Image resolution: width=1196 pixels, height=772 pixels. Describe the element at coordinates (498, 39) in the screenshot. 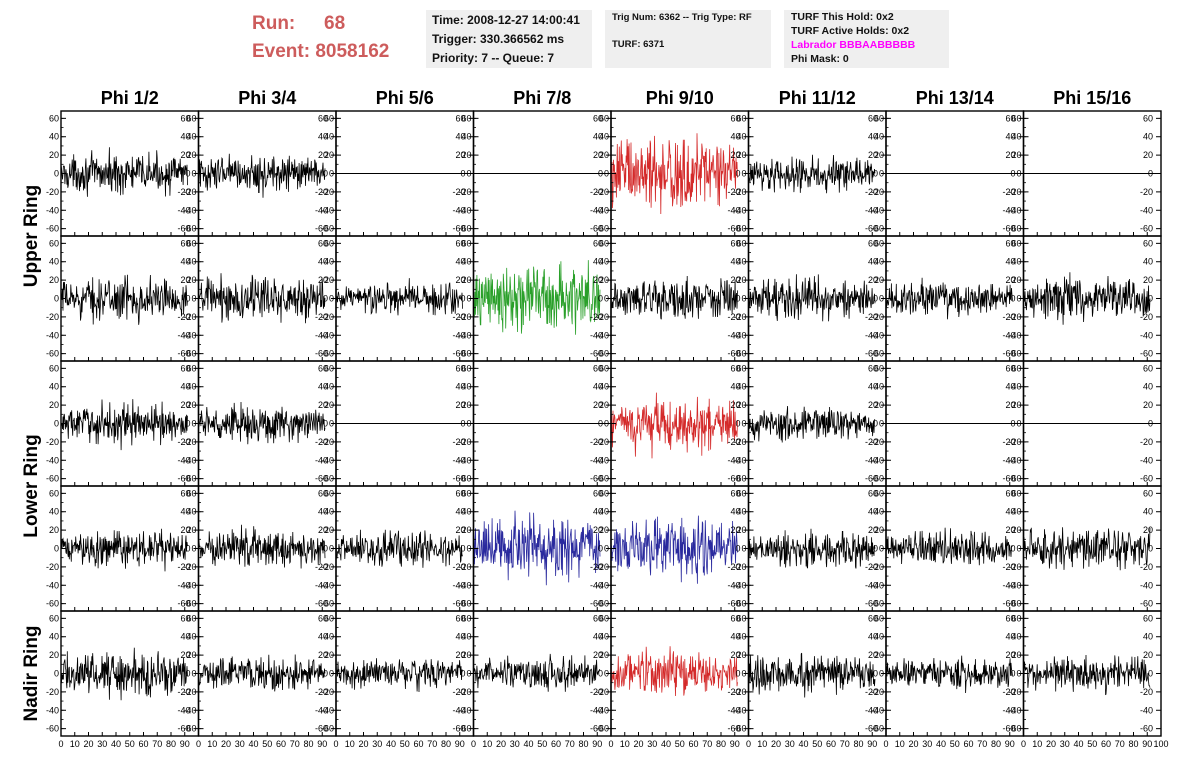

I see `trigger-text: Trigger: 330.366562 ms` at that location.